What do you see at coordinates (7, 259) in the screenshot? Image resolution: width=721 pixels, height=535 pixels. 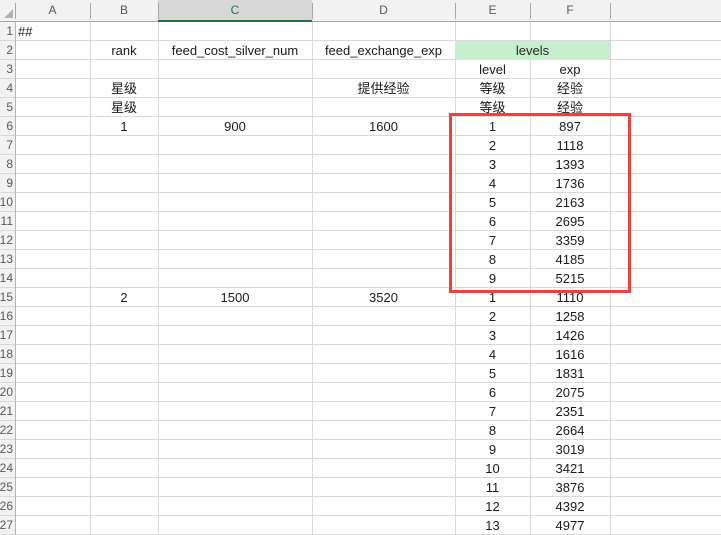 I see `row-header-13: 13` at bounding box center [7, 259].